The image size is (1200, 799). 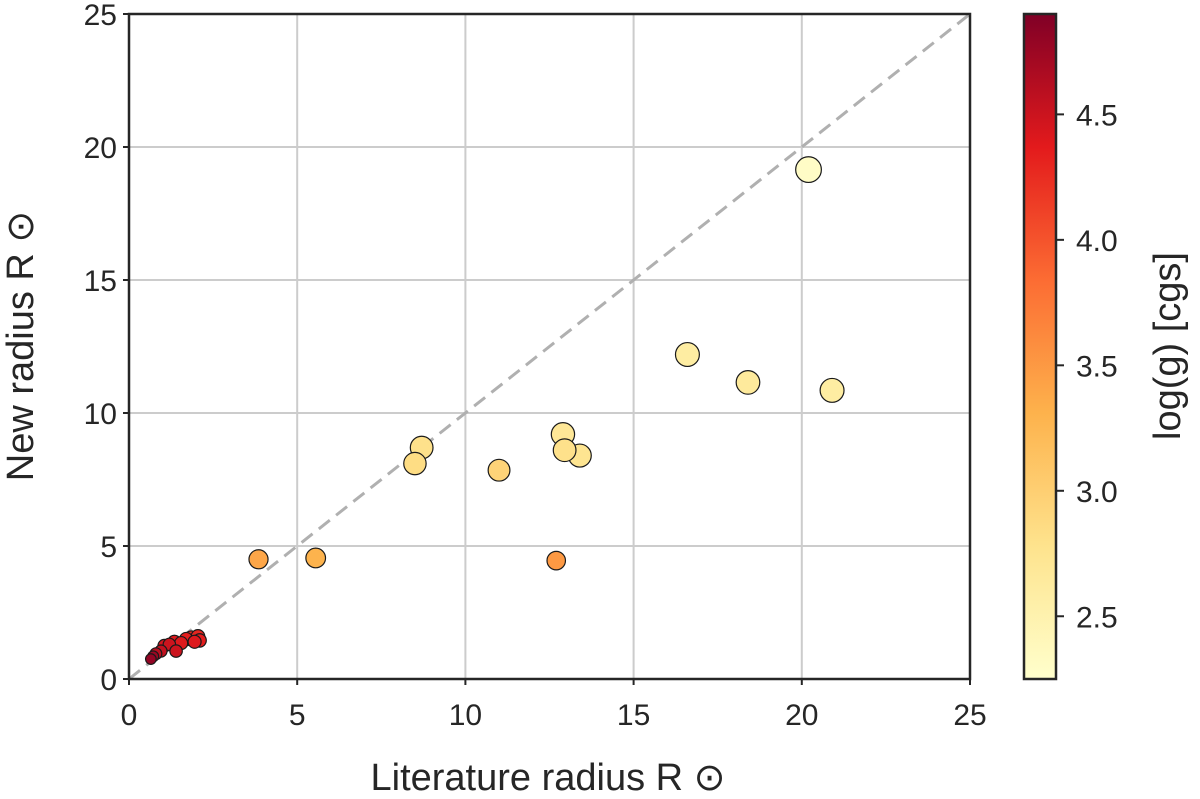 What do you see at coordinates (100, 16) in the screenshot?
I see `y-tick-label: 25` at bounding box center [100, 16].